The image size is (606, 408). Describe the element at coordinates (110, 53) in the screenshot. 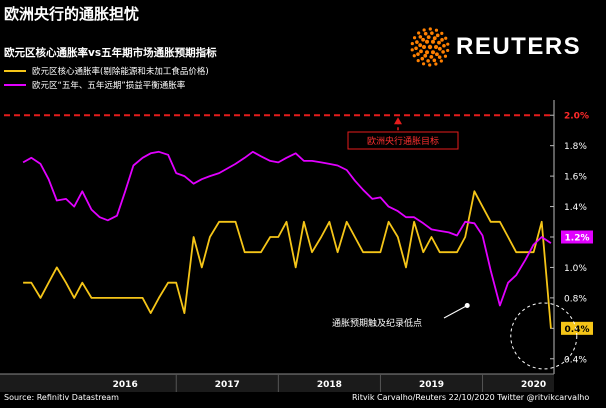

I see `chart-subtitle: 欧元区核心通胀率vs五年期市场通胀预期指标` at that location.